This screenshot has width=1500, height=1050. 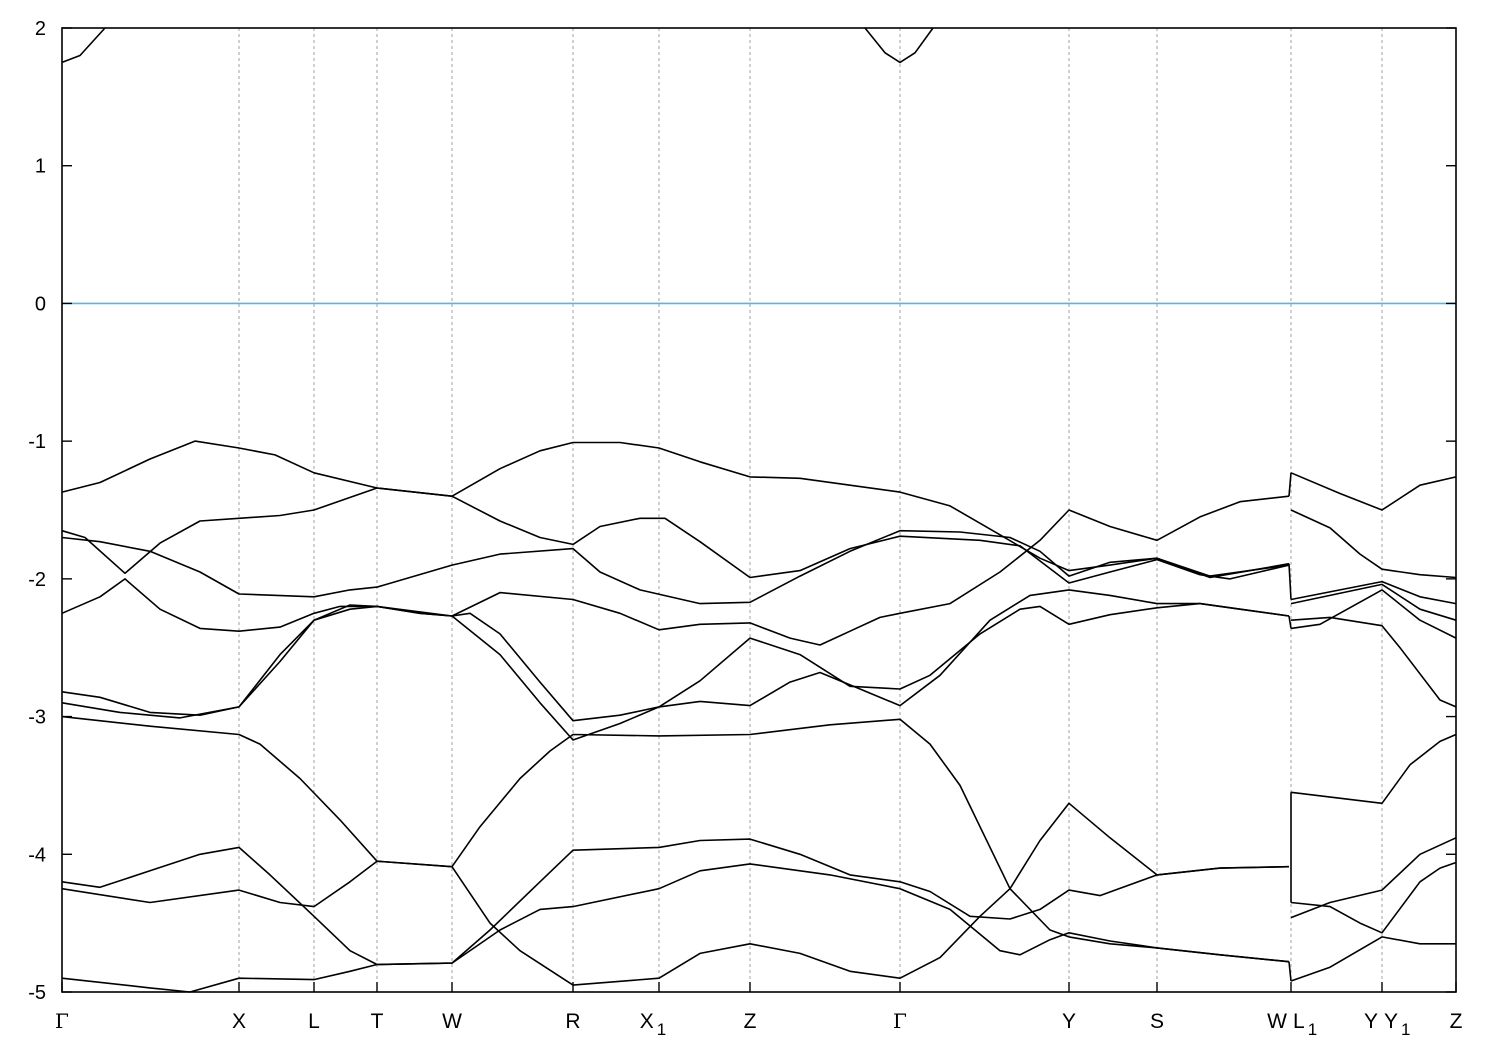 What do you see at coordinates (377, 1021) in the screenshot?
I see `k-point-label: T` at bounding box center [377, 1021].